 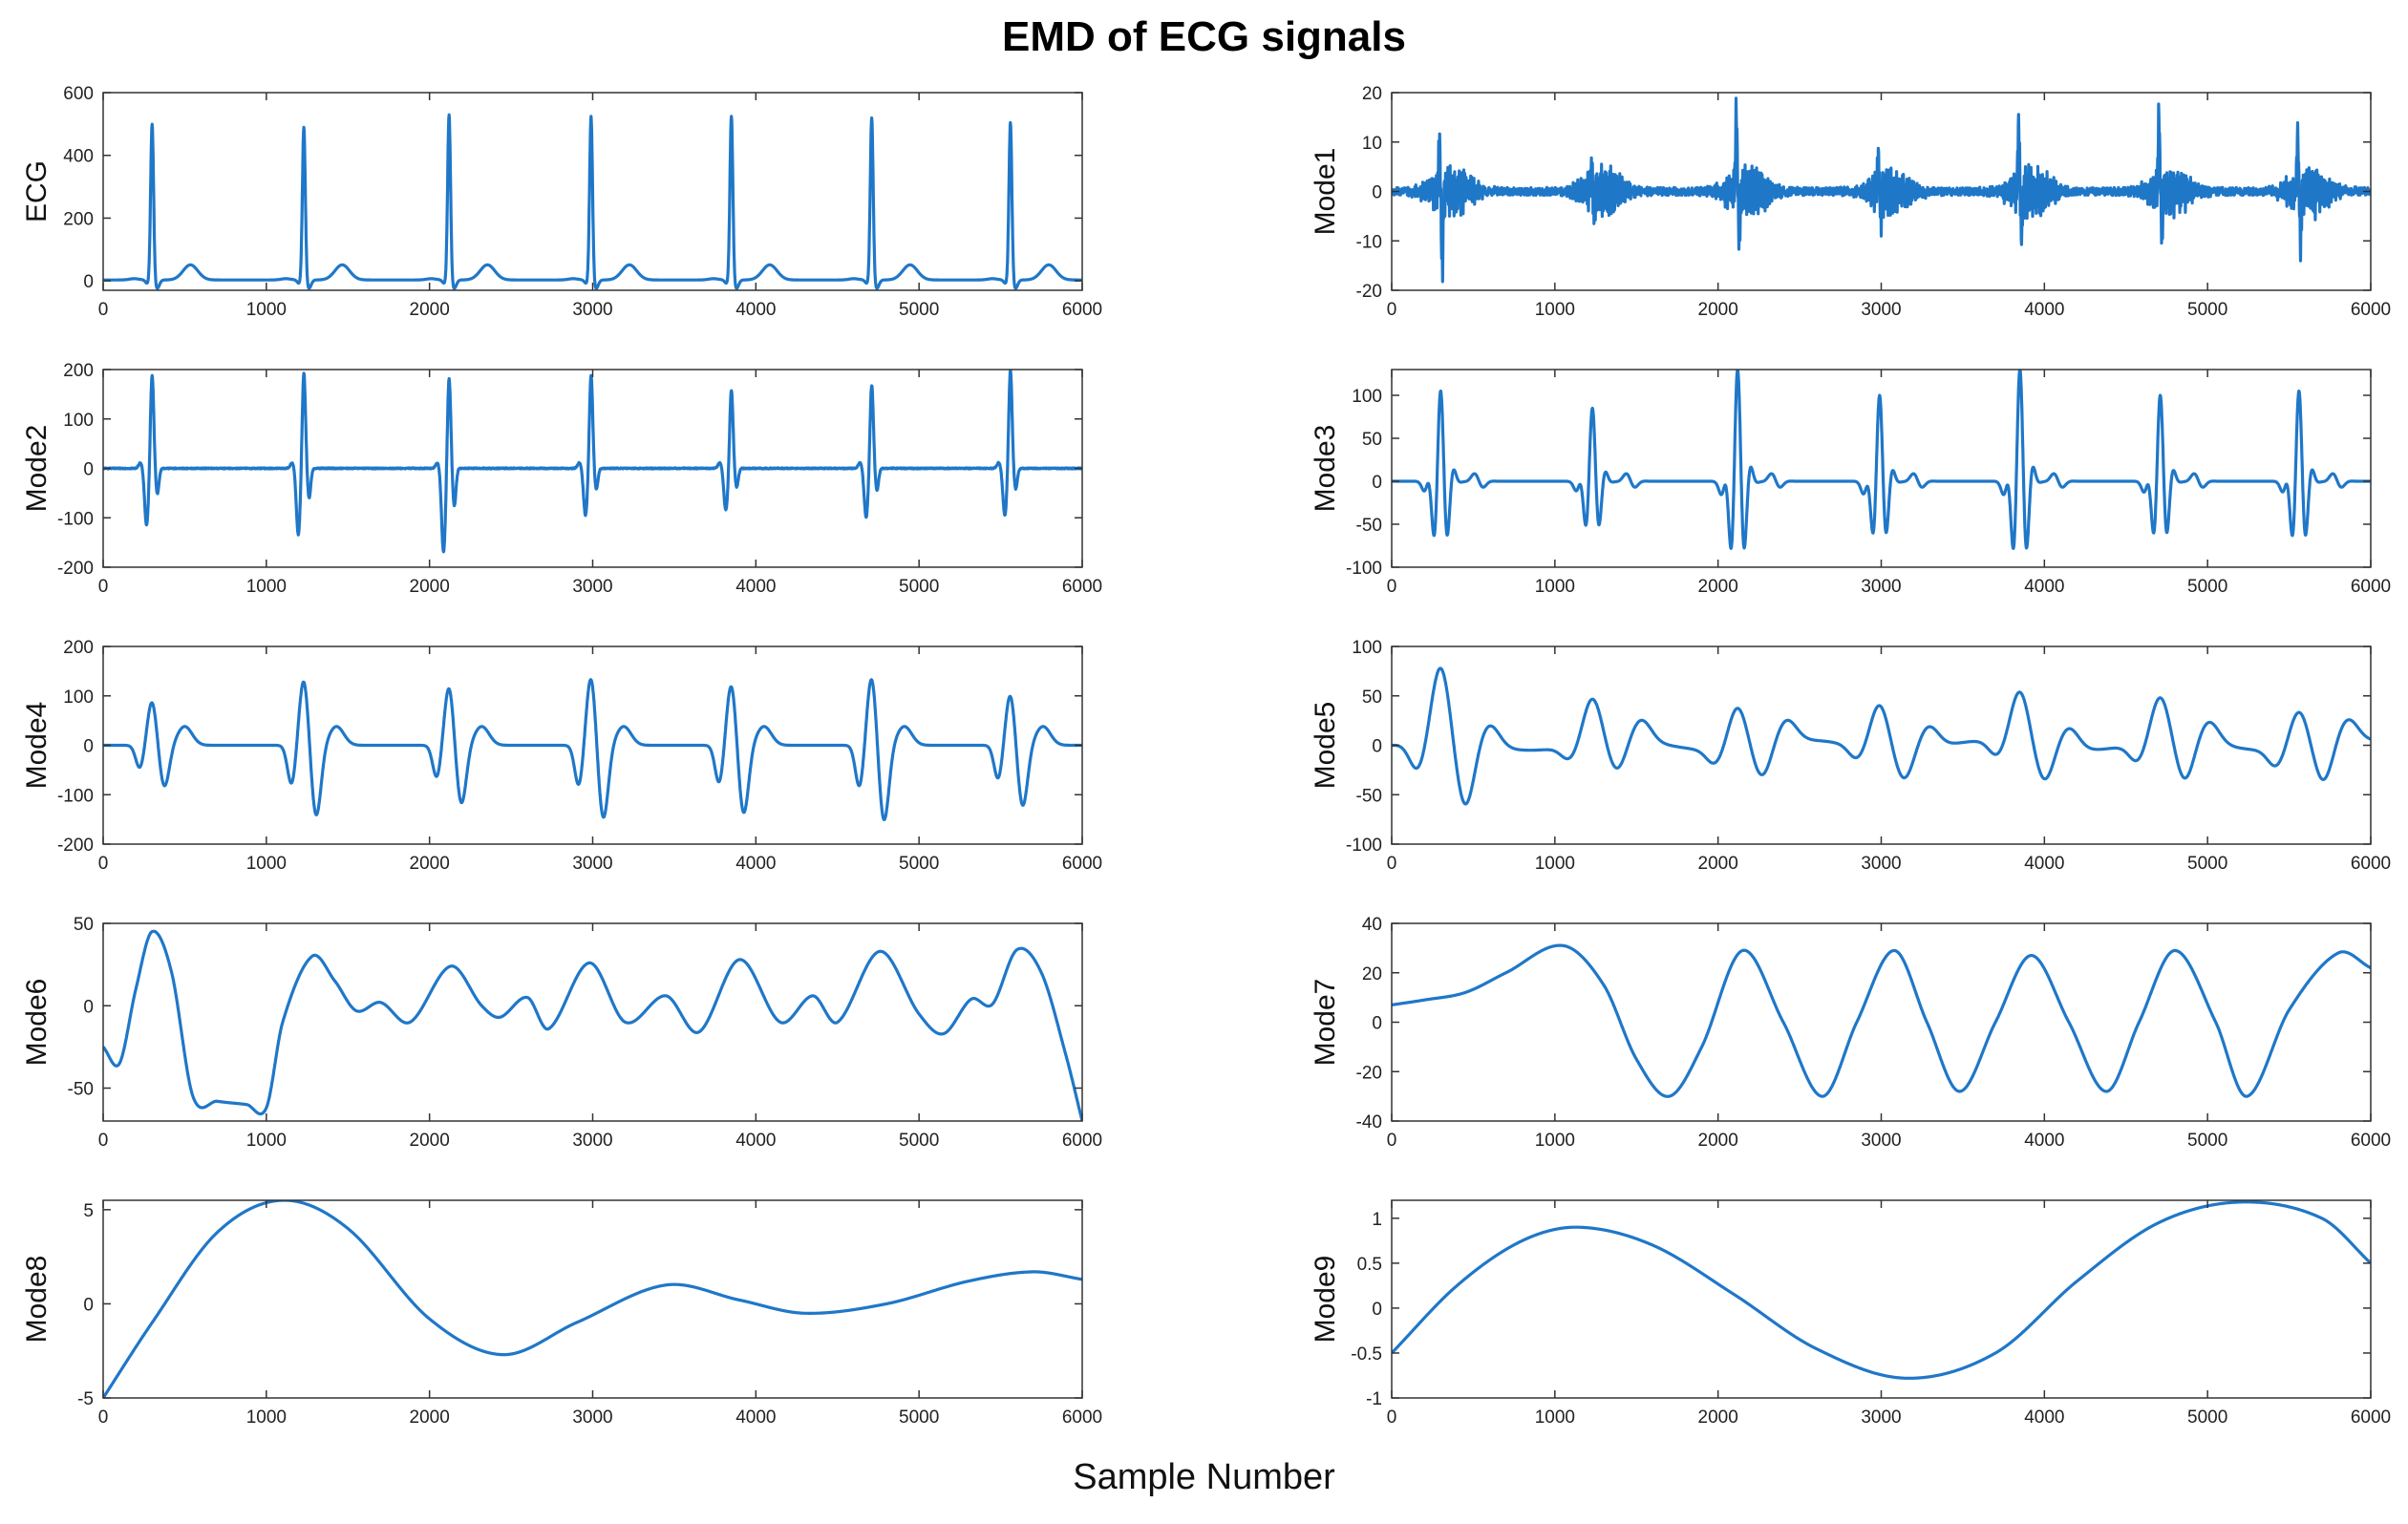 I want to click on figure-x-axis-label: Sample Number, so click(x=1204, y=1477).